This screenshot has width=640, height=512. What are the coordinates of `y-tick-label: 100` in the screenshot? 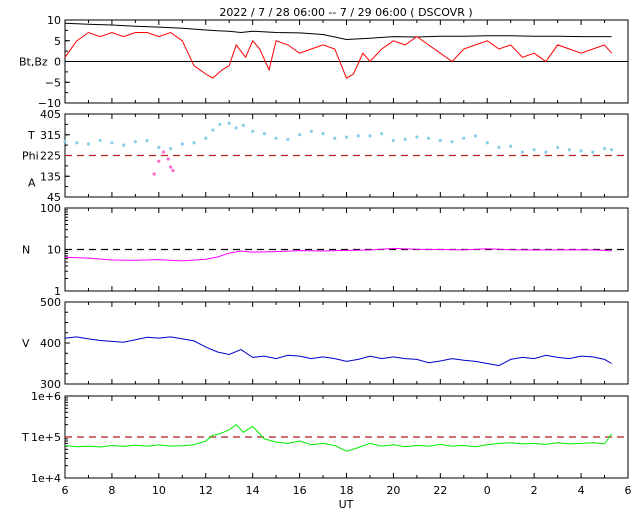 It's located at (50, 208).